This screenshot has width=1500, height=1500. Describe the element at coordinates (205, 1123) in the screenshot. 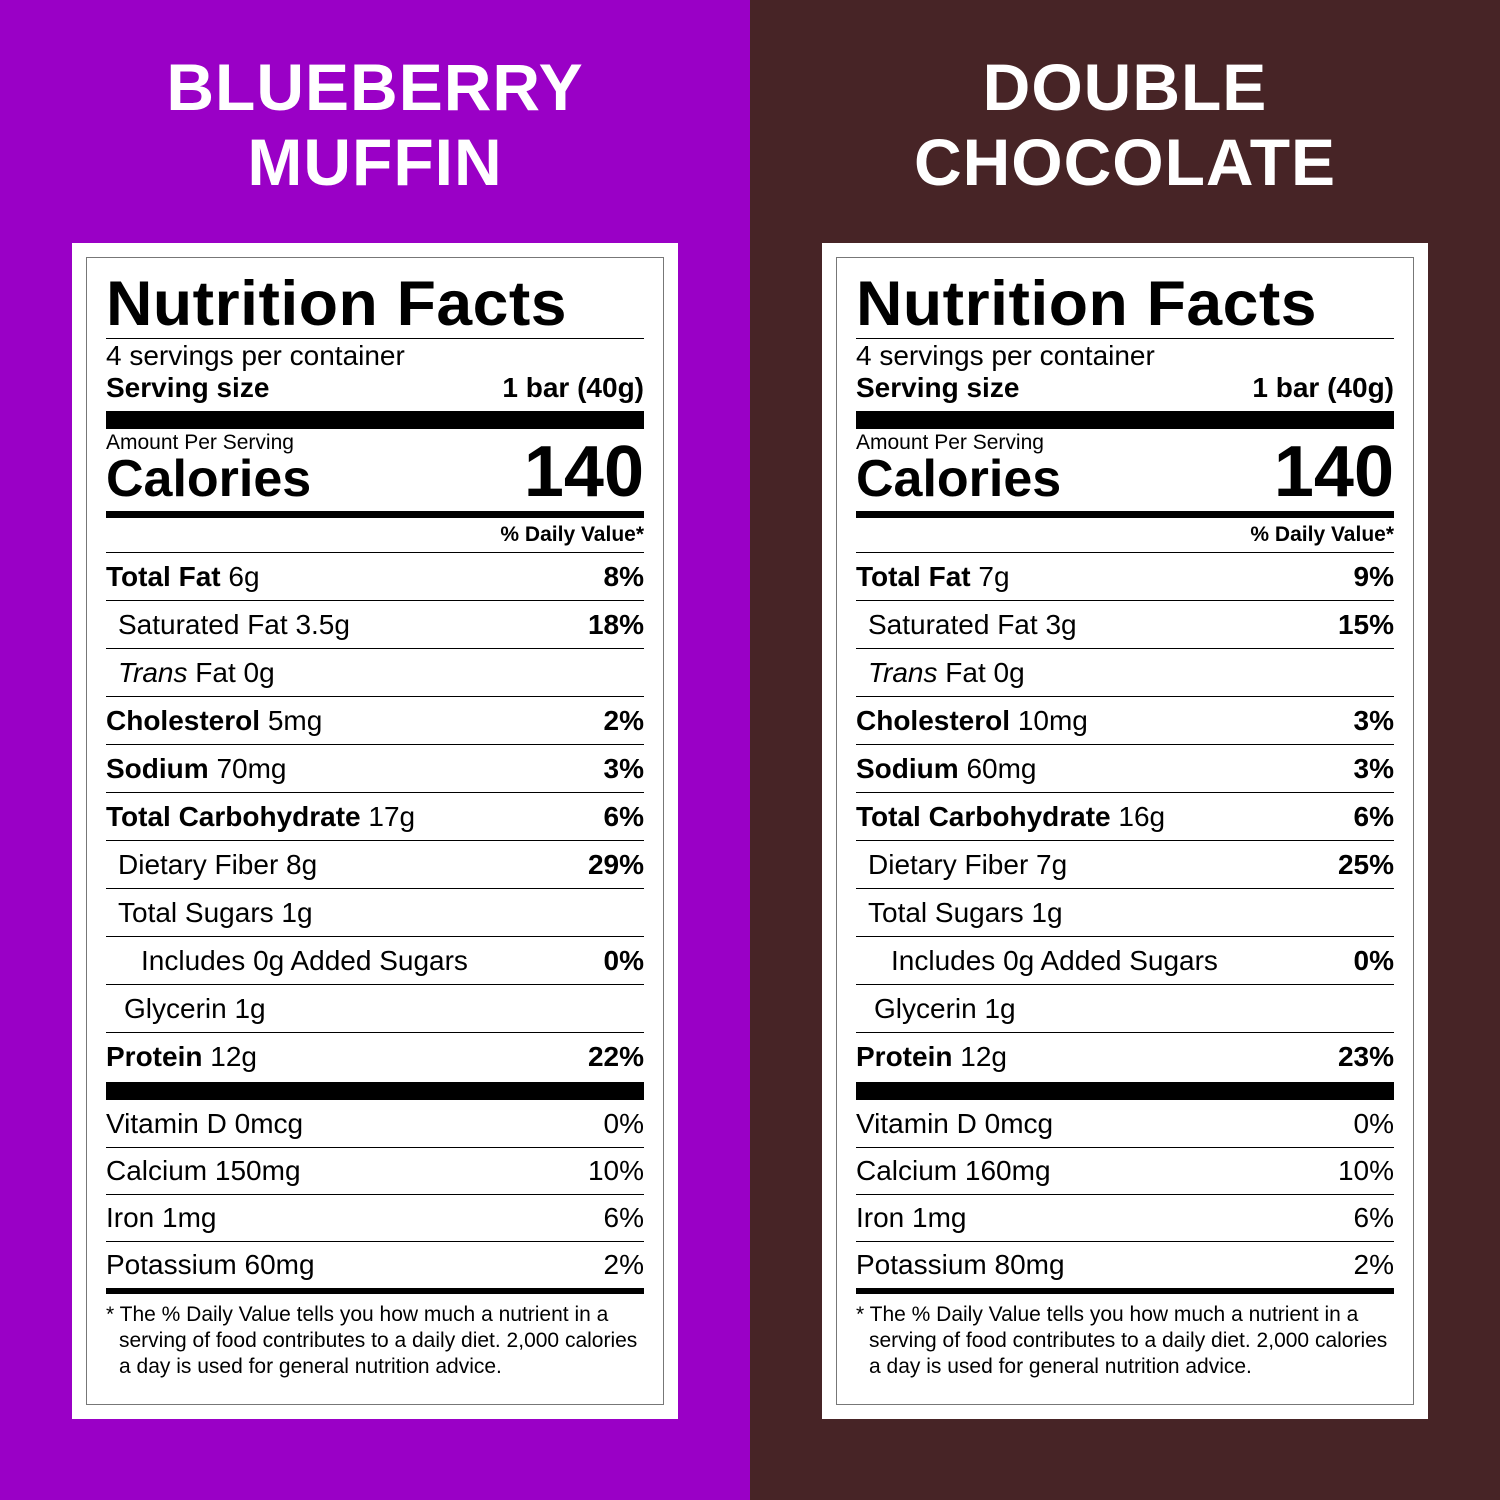

I see `vitamin-name: Vitamin D 0mcg` at that location.